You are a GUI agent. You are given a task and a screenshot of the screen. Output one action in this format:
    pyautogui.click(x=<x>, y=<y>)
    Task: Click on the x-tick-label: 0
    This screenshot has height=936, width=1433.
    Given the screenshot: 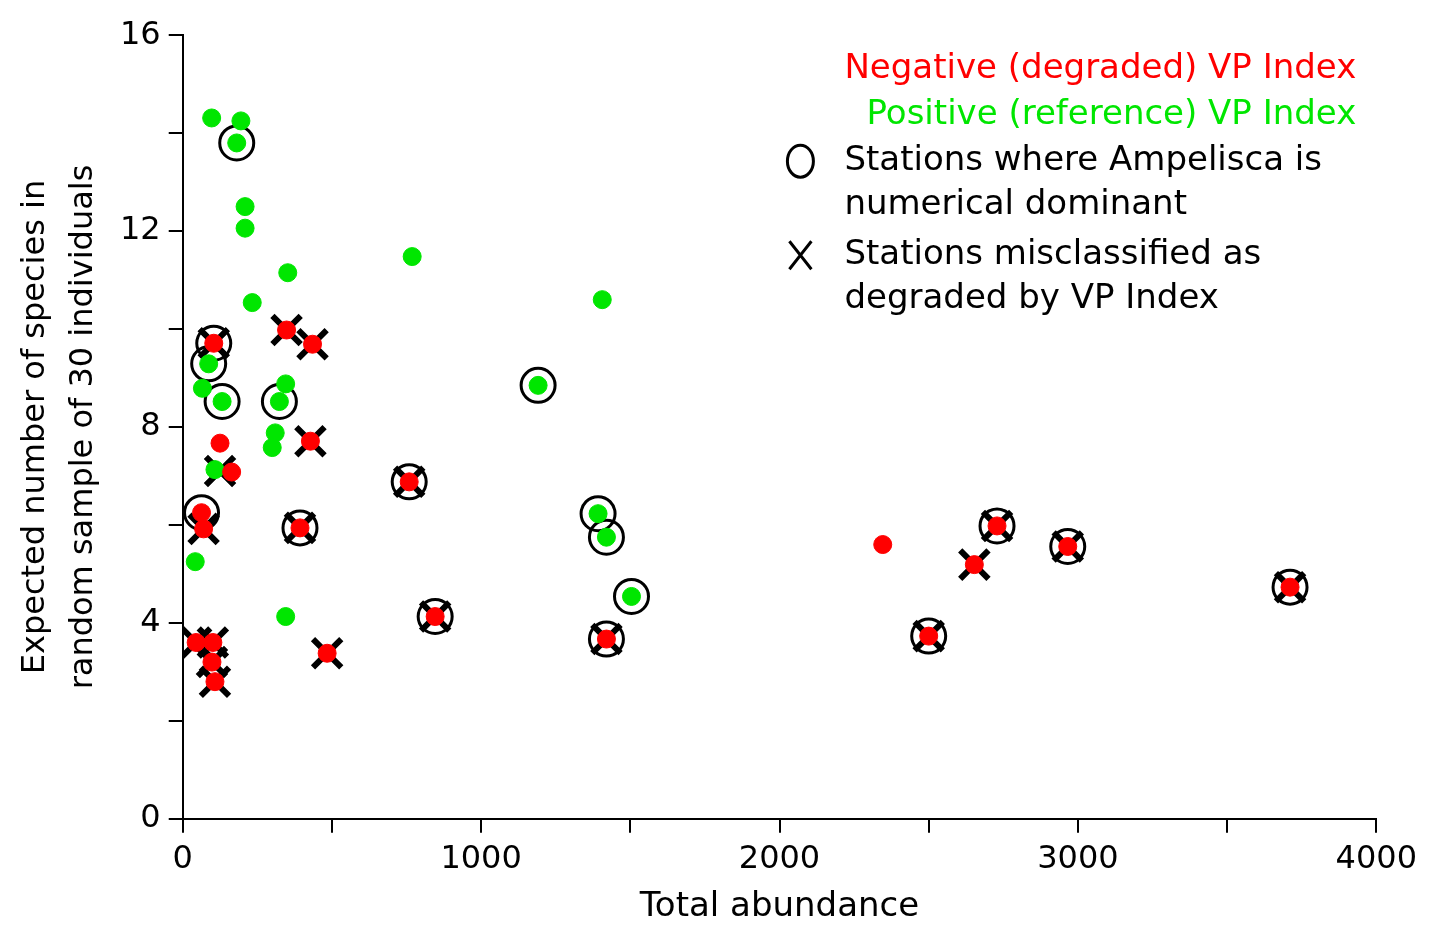 What is the action you would take?
    pyautogui.click(x=182, y=857)
    